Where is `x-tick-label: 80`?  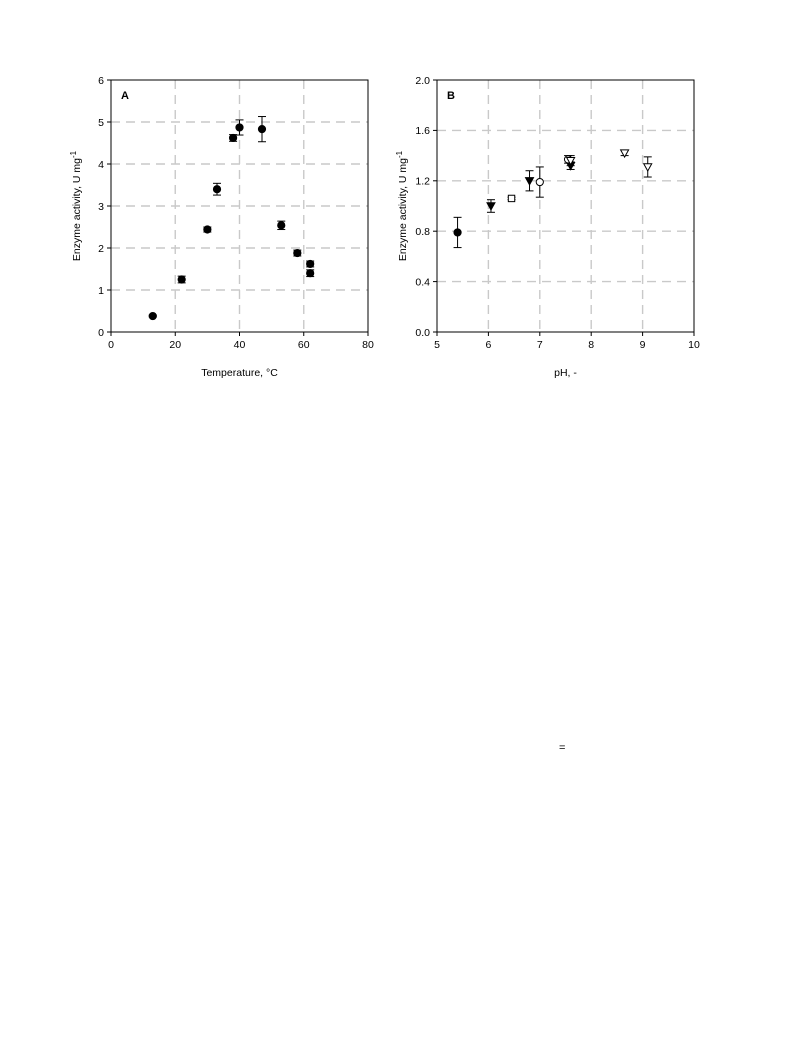
x-tick-label: 80 is located at coordinates (368, 345).